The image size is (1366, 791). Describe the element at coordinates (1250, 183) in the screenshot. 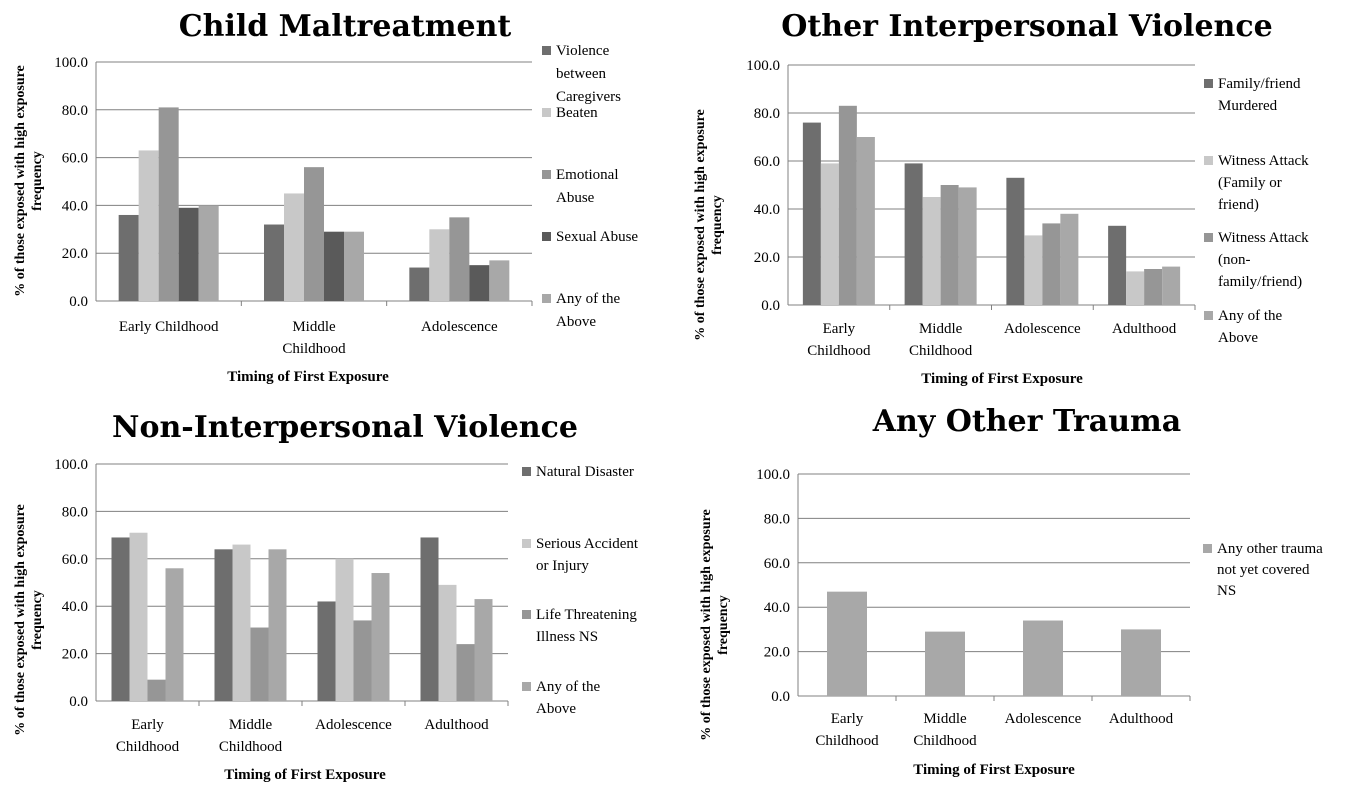

I see `legend-label: (Family or` at that location.